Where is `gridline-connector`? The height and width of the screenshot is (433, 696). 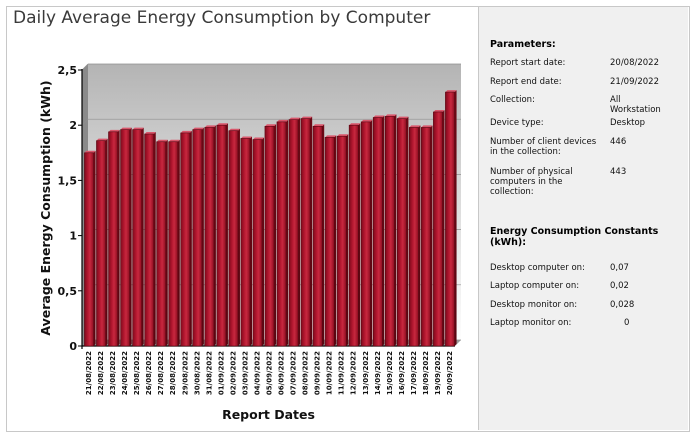 gridline-connector is located at coordinates (85, 67).